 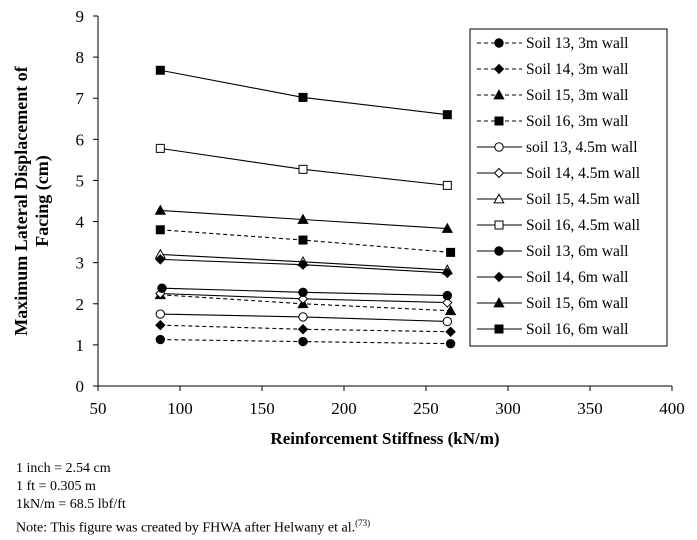 What do you see at coordinates (344, 408) in the screenshot?
I see `x-tick-label: 200` at bounding box center [344, 408].